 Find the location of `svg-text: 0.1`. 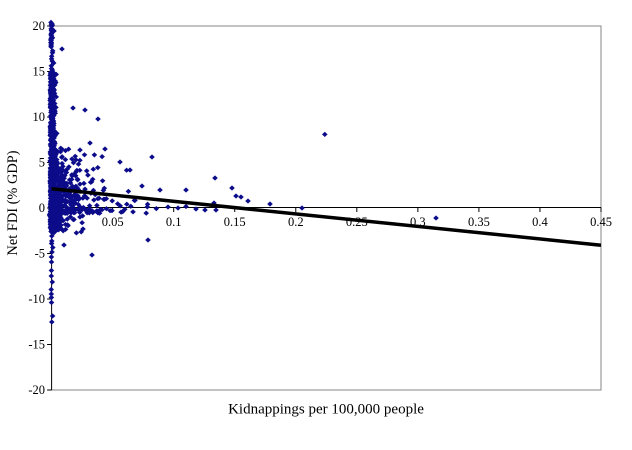

svg-text: 0.1 is located at coordinates (174, 222).